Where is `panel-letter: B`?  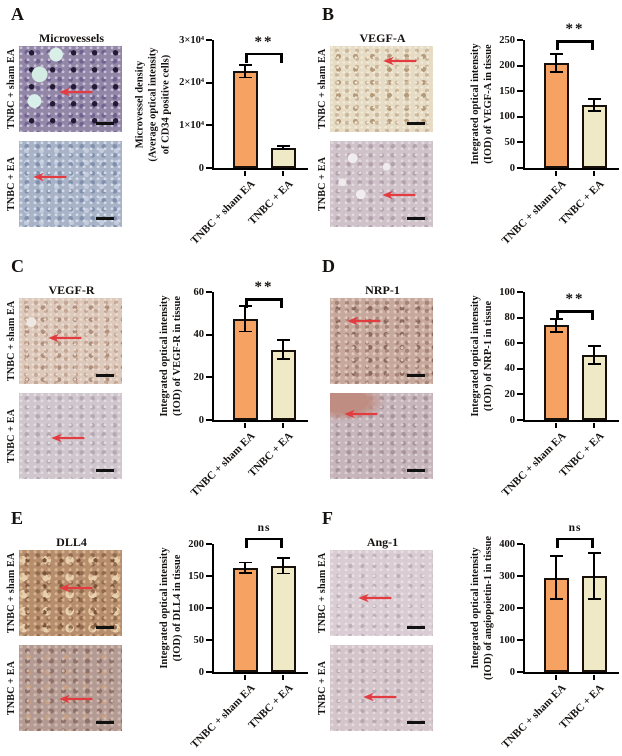
panel-letter: B is located at coordinates (328, 14).